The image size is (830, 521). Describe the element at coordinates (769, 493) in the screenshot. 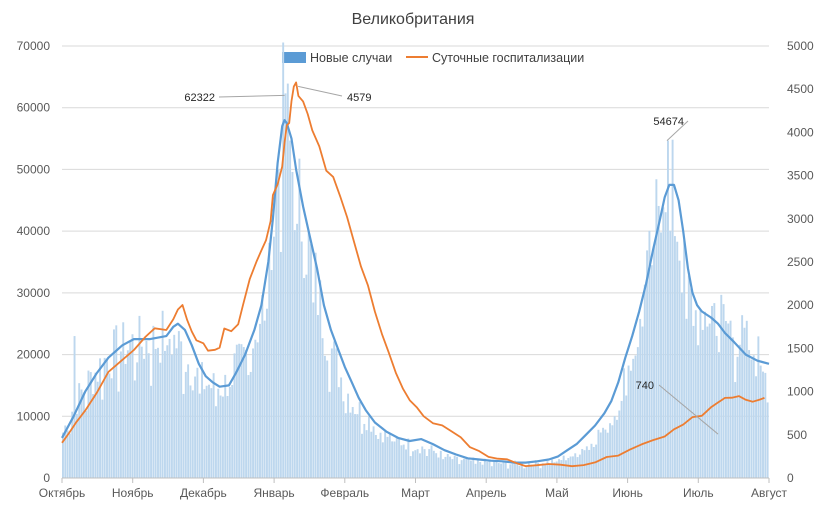

I see `x-tick-label: Август` at that location.